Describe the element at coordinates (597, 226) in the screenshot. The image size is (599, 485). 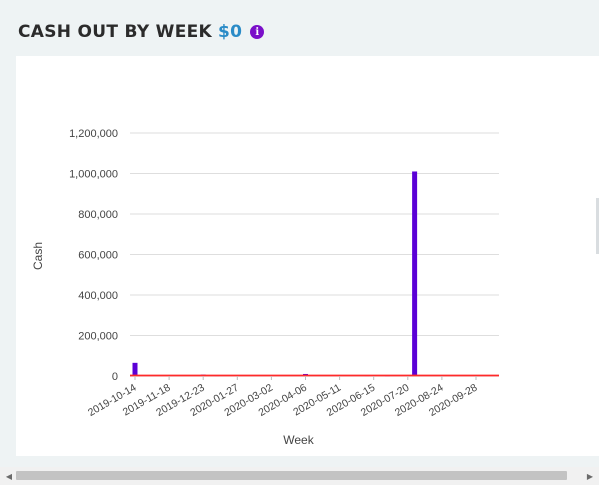
I see `side-panel-edge` at that location.